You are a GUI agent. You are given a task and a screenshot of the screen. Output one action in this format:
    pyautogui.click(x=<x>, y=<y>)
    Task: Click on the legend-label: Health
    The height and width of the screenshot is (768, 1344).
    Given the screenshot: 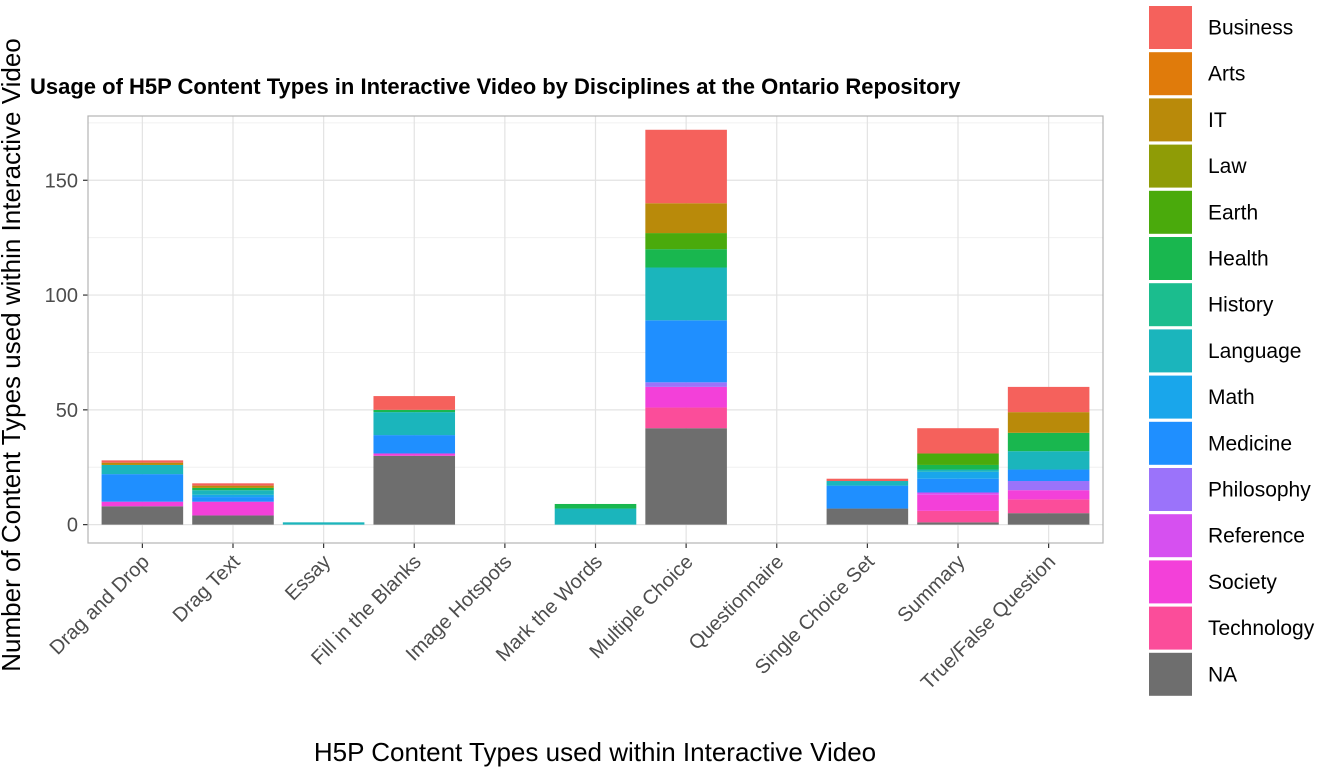 What is the action you would take?
    pyautogui.click(x=1238, y=259)
    